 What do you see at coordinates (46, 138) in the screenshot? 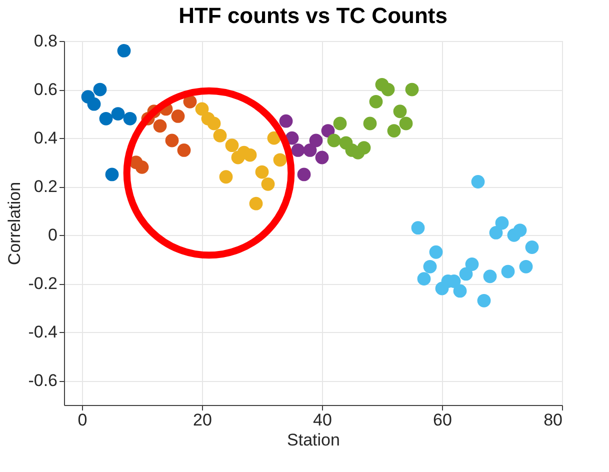
I see `y-tick-label: 0.4` at bounding box center [46, 138].